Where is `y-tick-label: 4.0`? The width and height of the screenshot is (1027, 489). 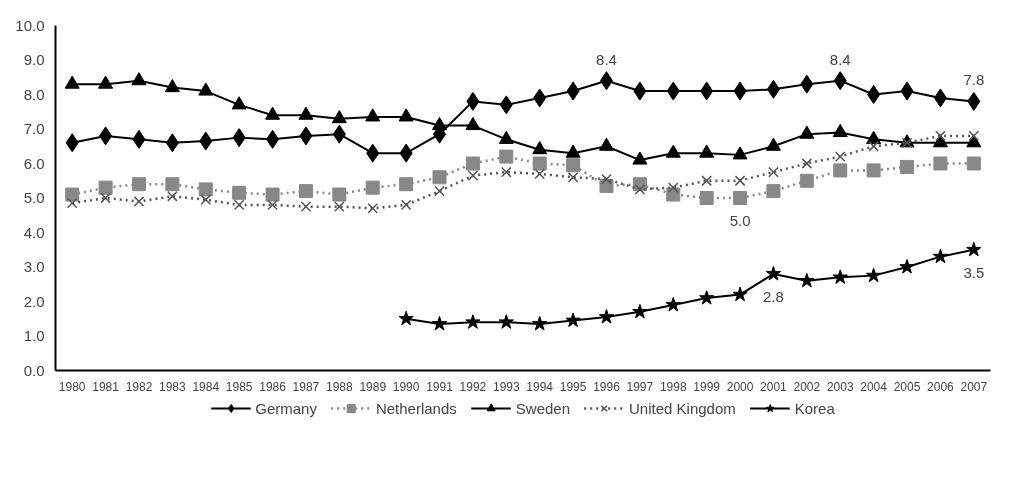
y-tick-label: 4.0 is located at coordinates (34, 232).